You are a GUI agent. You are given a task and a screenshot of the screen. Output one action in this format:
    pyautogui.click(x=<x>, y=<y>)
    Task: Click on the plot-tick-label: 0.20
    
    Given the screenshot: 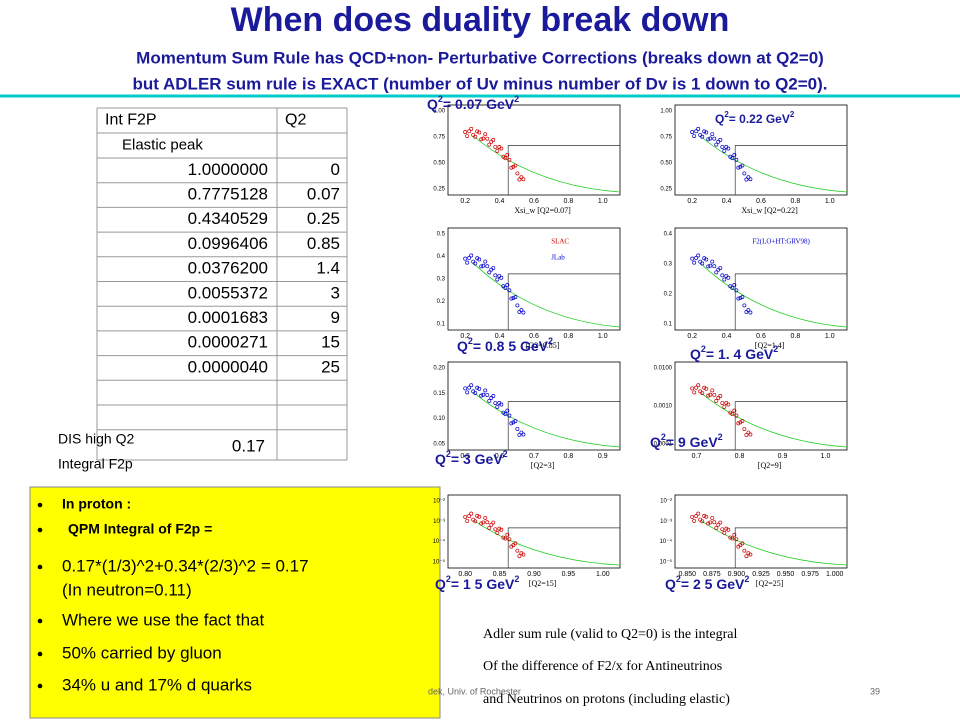 What is the action you would take?
    pyautogui.click(x=439, y=369)
    